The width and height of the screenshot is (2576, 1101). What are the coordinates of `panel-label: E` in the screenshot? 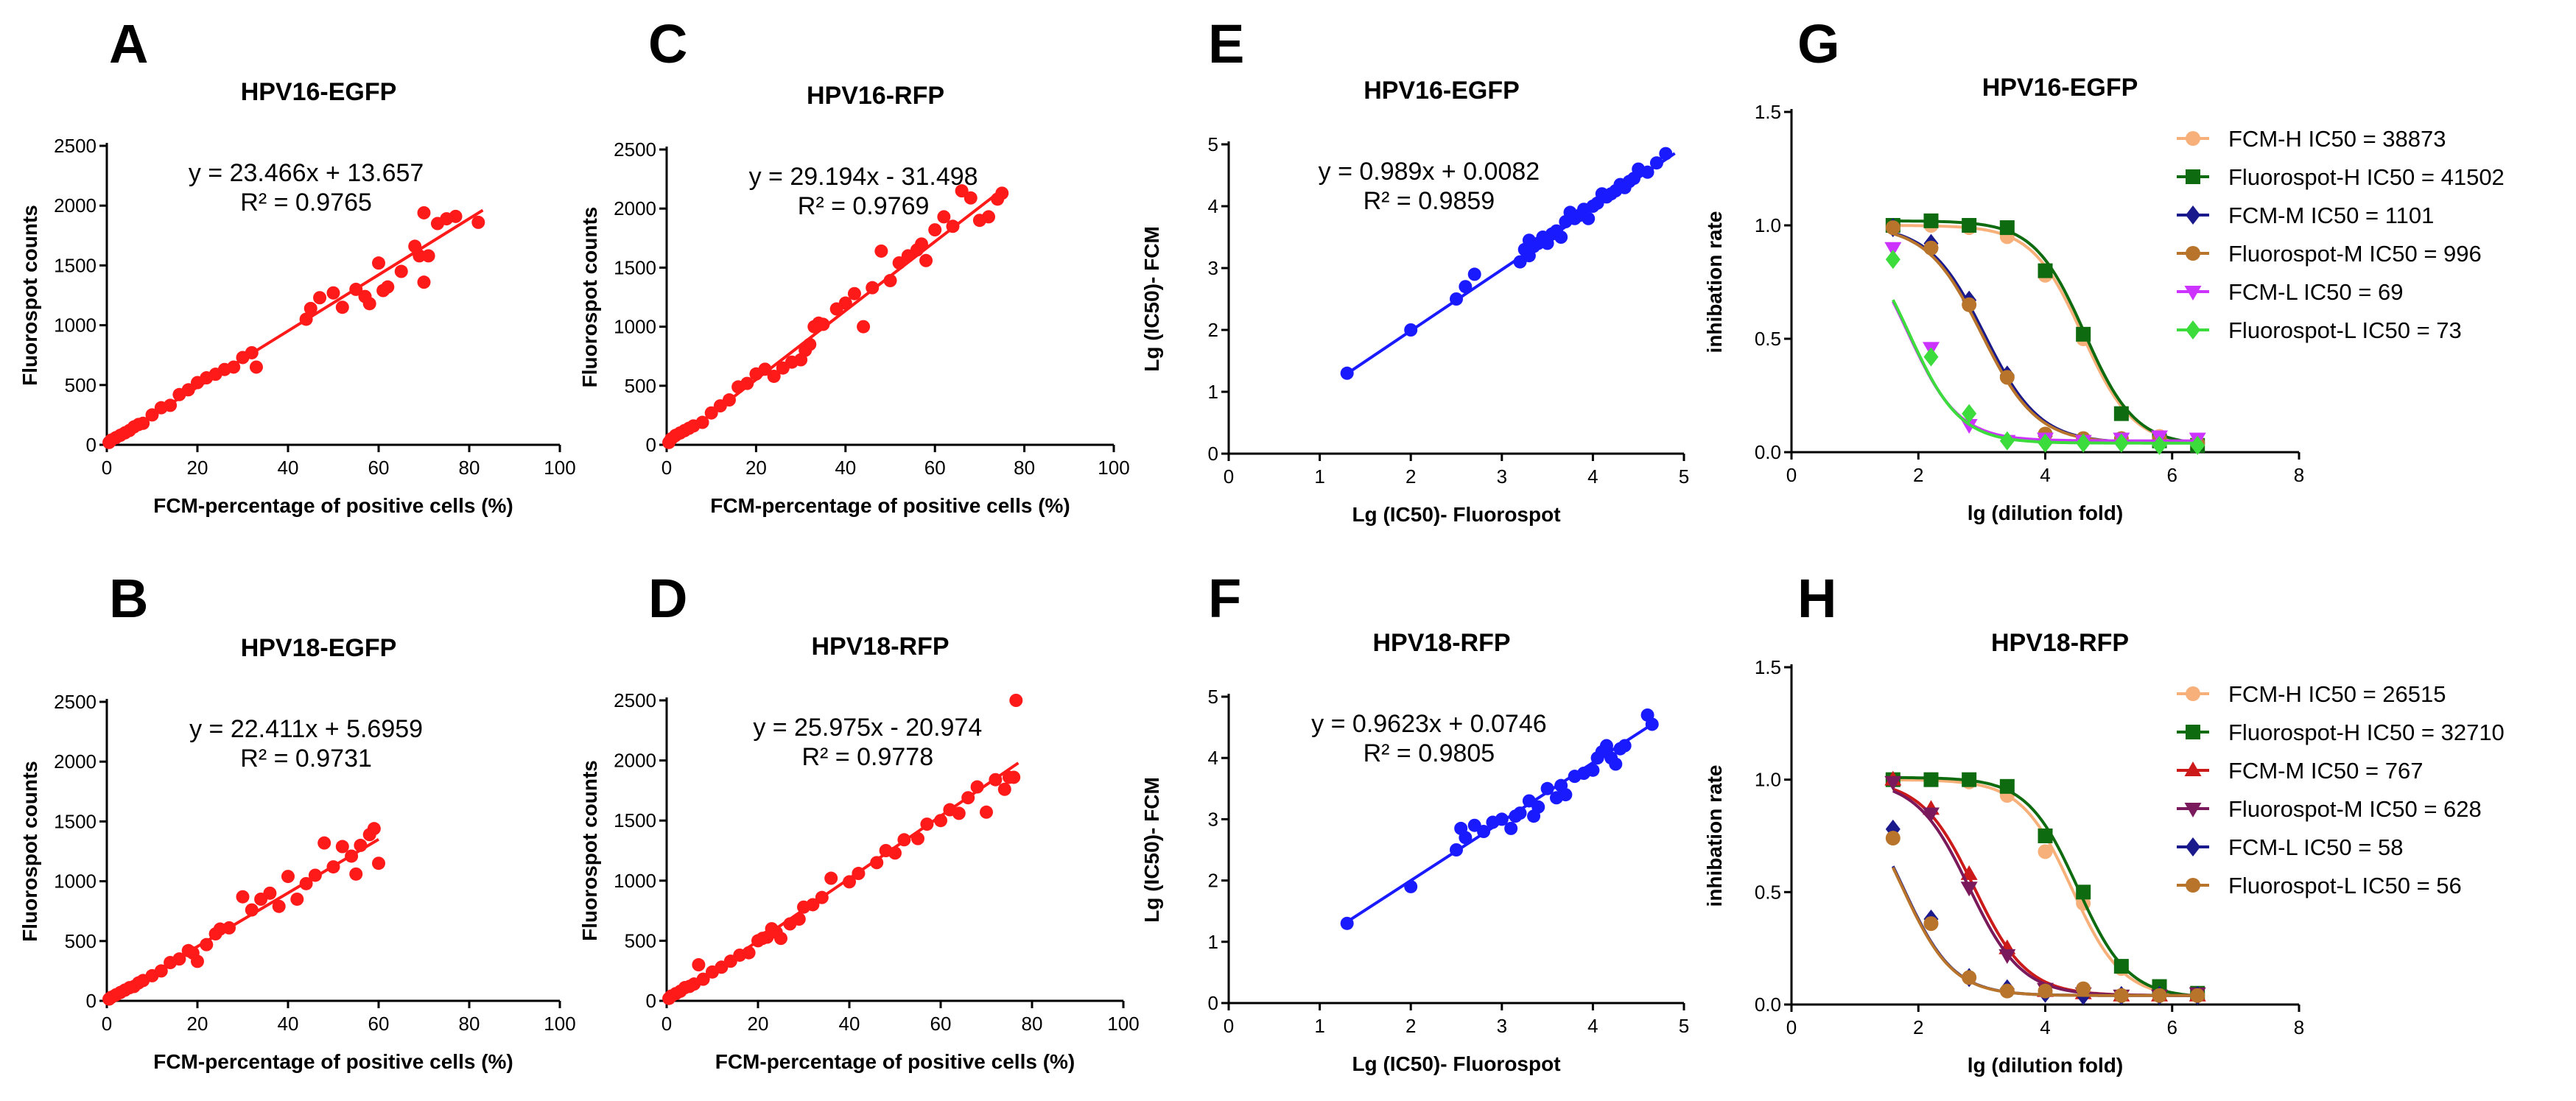 It's located at (1226, 43).